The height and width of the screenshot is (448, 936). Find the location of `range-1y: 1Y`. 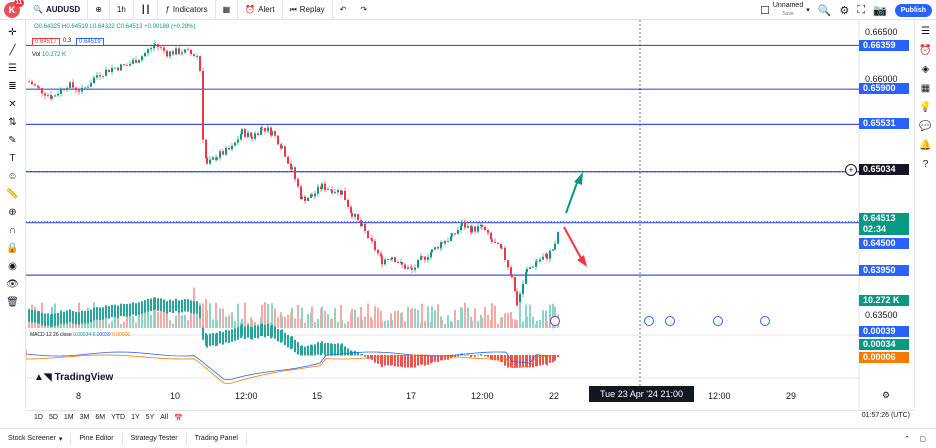

range-1y: 1Y is located at coordinates (135, 417).